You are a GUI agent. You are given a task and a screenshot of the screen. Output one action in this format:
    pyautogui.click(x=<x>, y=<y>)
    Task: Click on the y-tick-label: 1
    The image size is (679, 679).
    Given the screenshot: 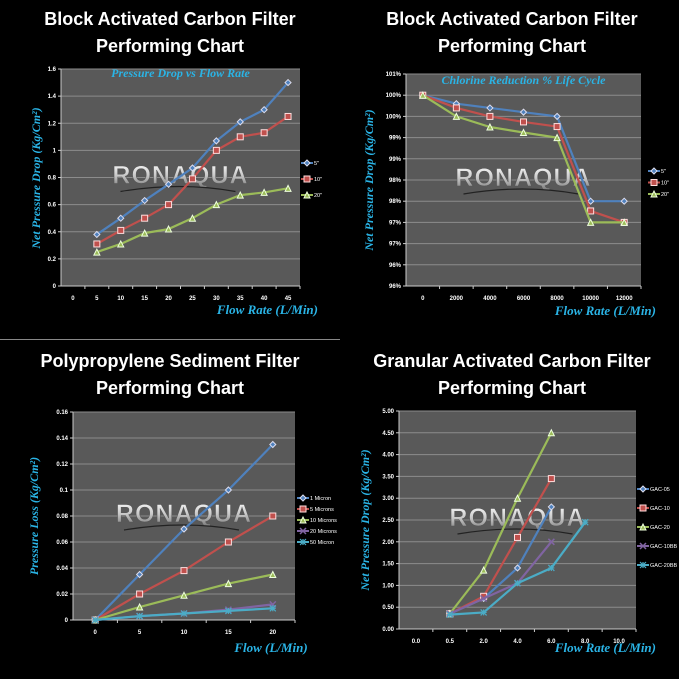 What is the action you would take?
    pyautogui.click(x=55, y=151)
    